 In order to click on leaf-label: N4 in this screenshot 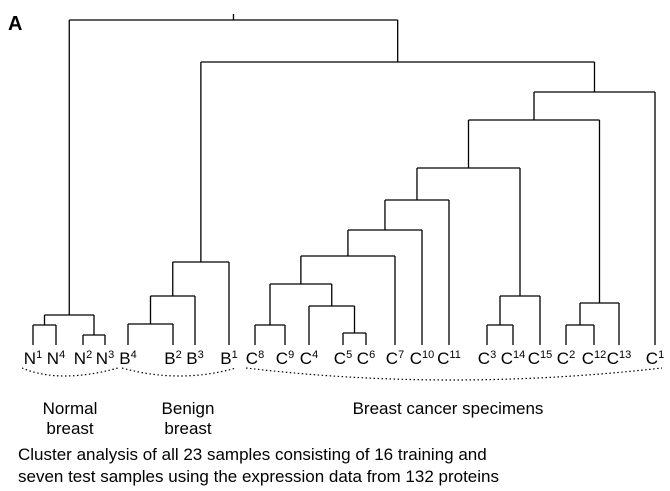, I will do `click(56, 358)`.